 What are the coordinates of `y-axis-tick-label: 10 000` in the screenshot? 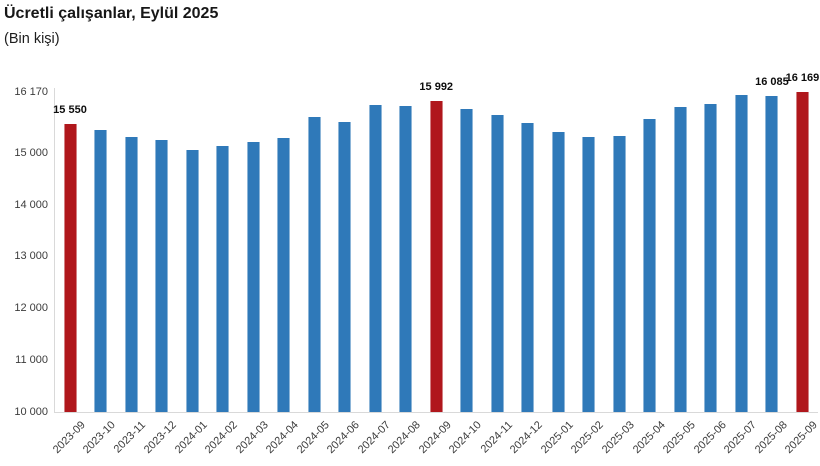 It's located at (31, 412).